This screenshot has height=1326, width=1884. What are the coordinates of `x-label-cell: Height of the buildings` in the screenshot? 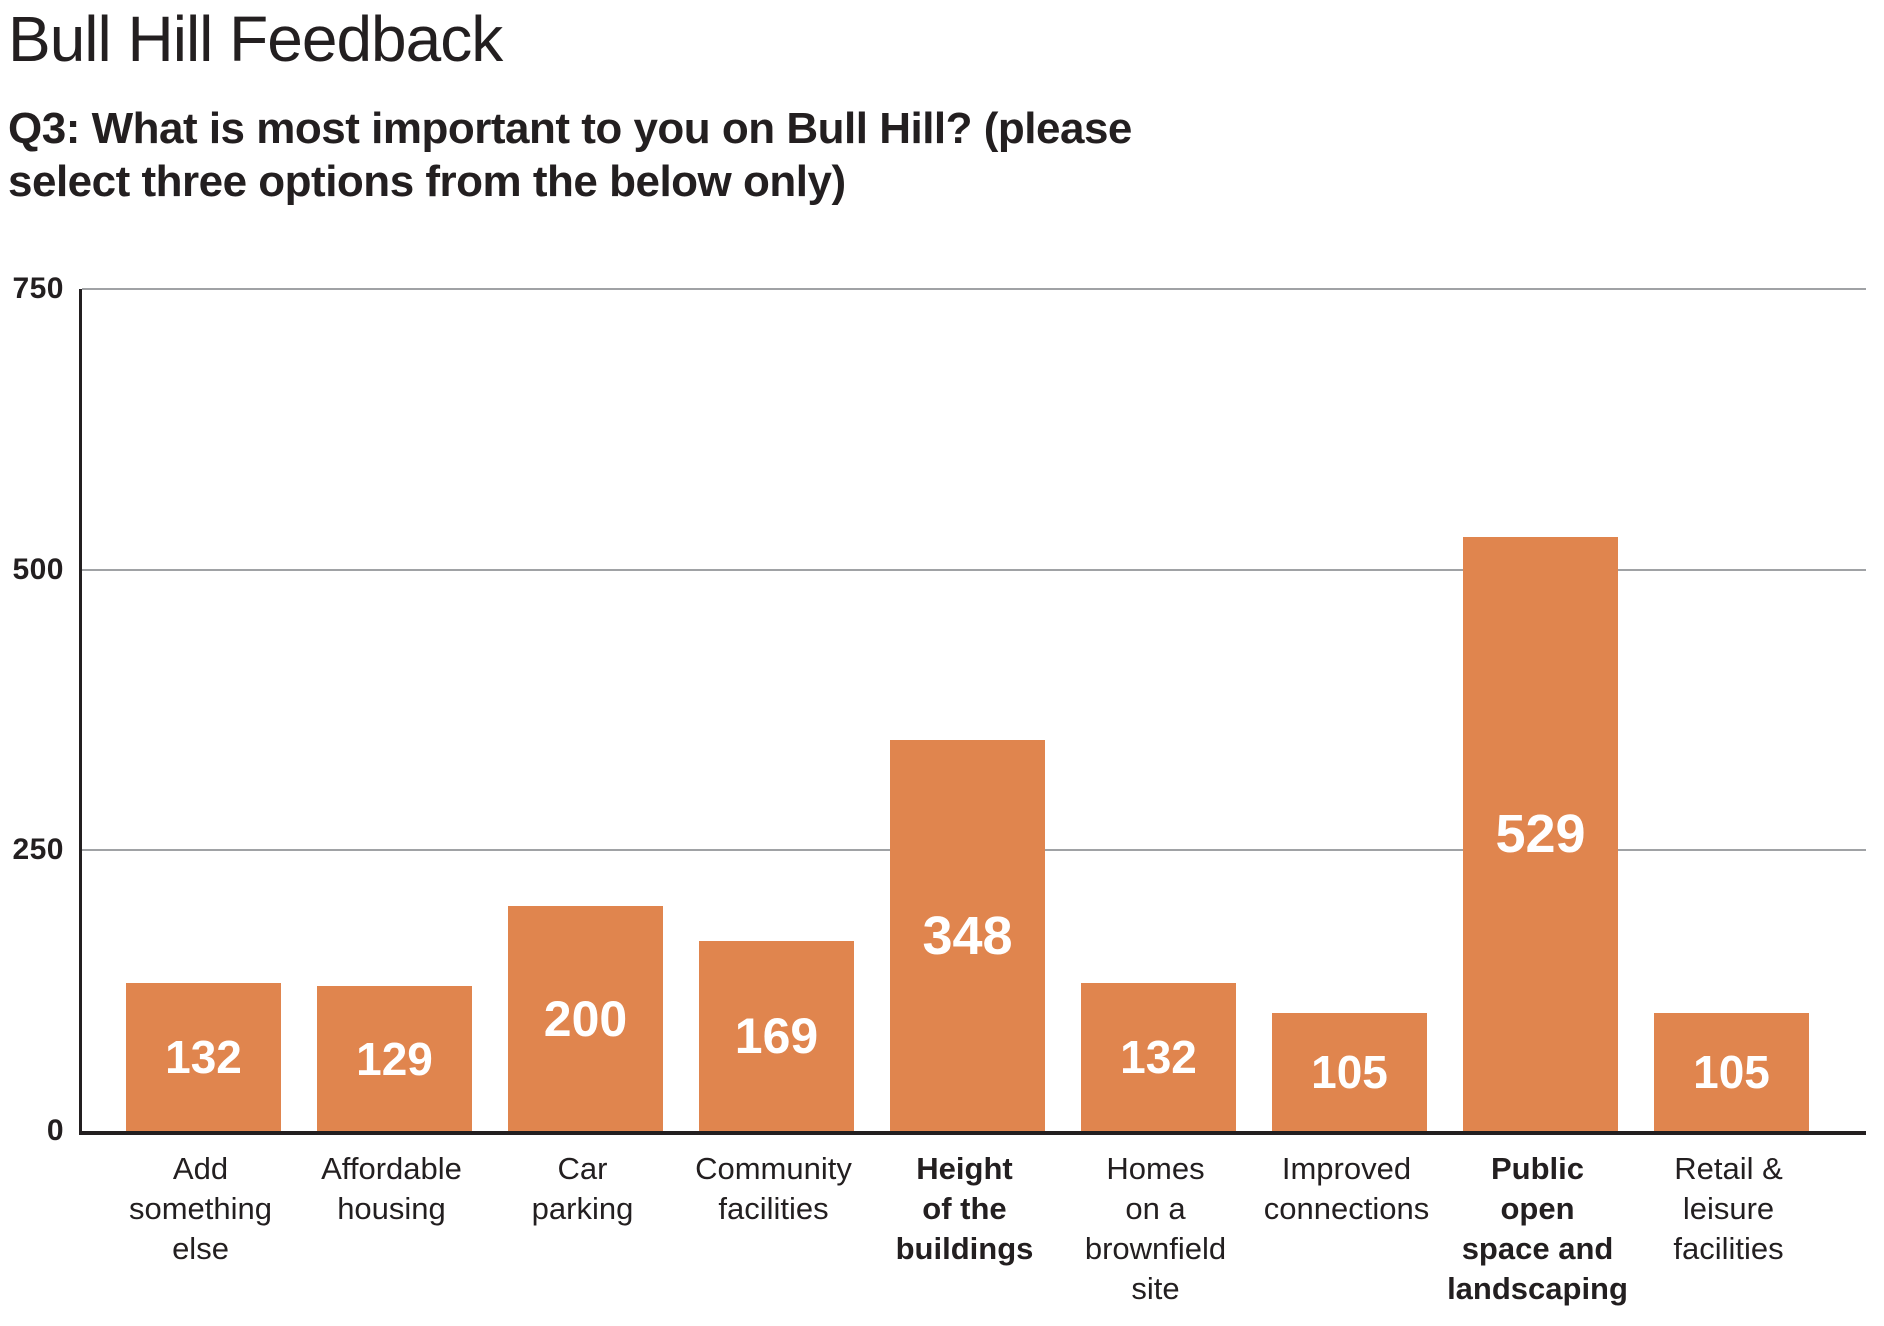 It's located at (964, 1229).